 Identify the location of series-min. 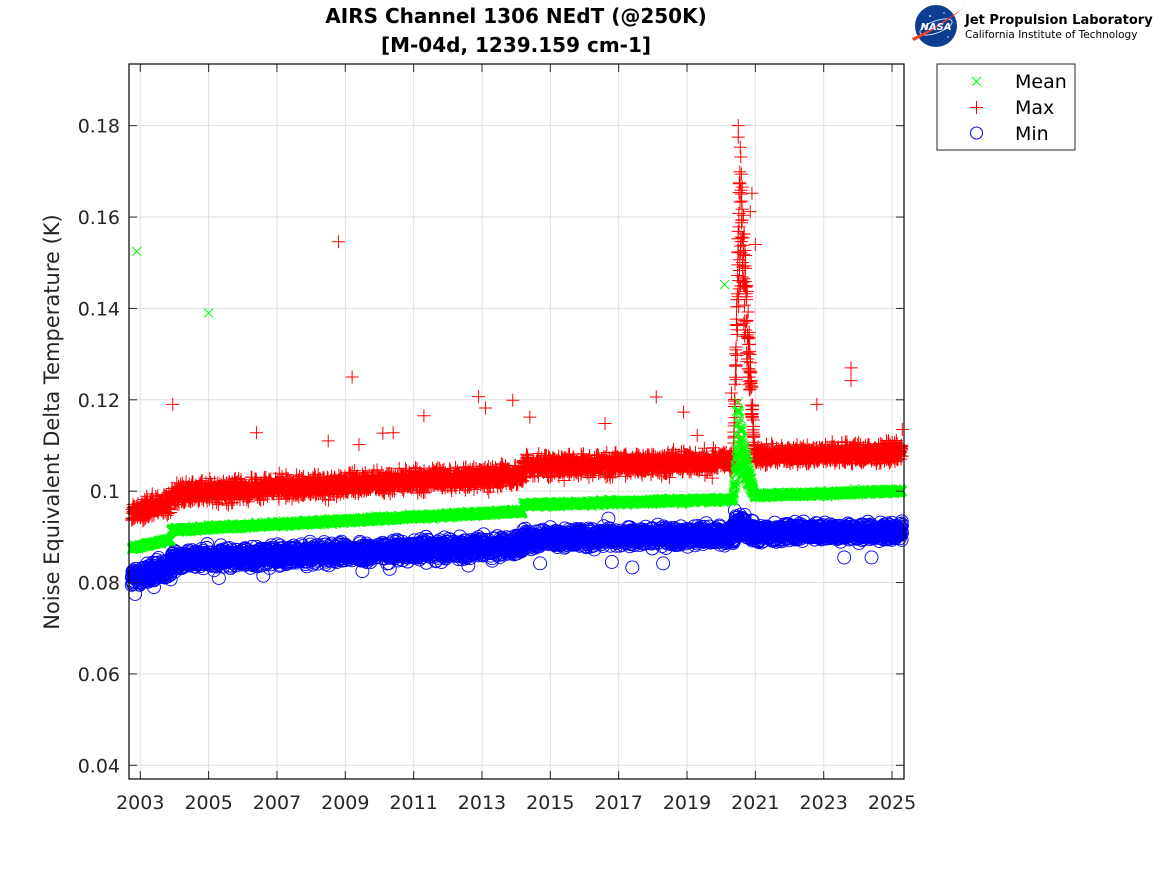
(517, 552).